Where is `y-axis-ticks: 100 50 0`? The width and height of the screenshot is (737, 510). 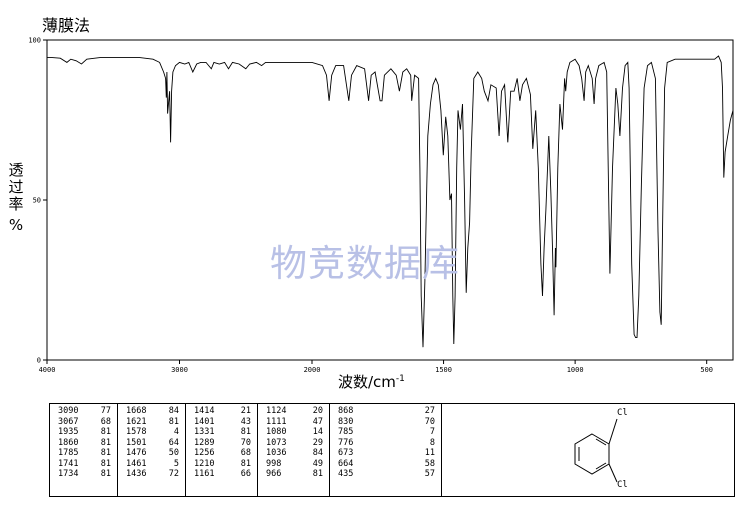
y-axis-ticks: 100 50 0 is located at coordinates (37, 201).